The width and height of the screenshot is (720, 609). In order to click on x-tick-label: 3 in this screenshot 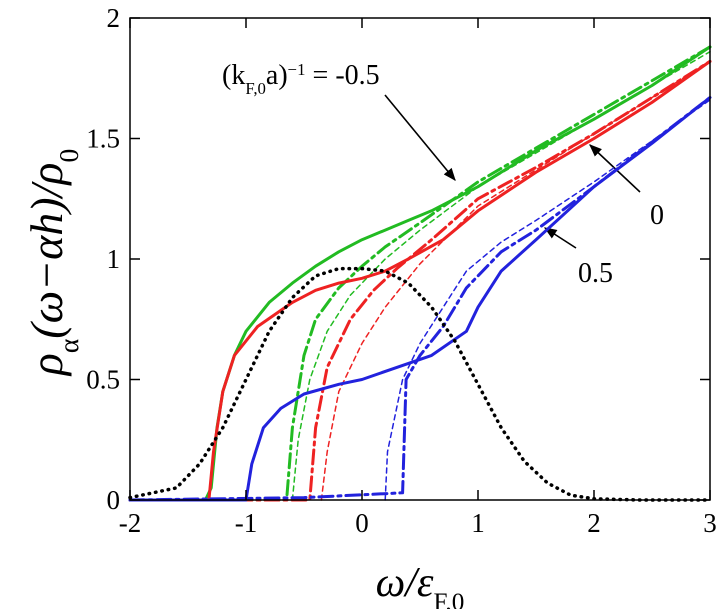, I will do `click(710, 523)`.